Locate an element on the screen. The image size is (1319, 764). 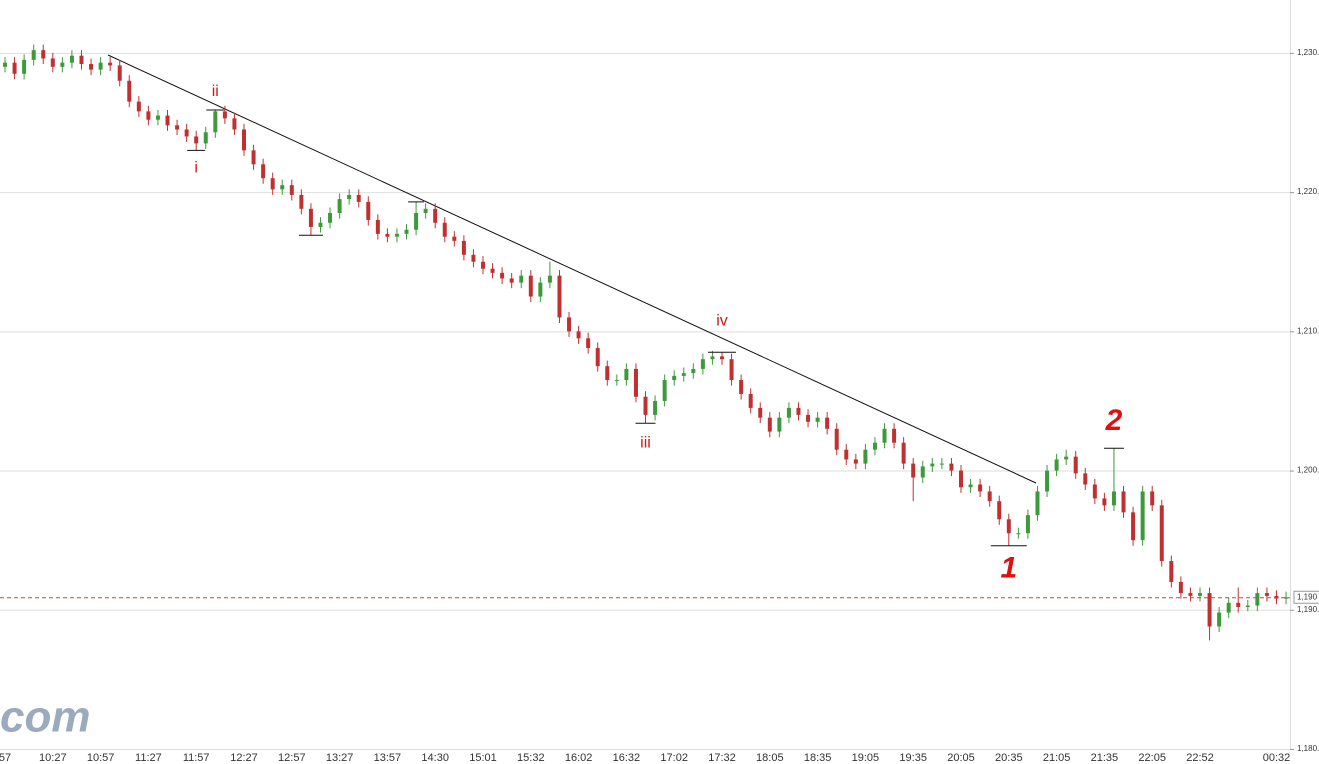
x-tick-label: 20:35 is located at coordinates (1009, 758).